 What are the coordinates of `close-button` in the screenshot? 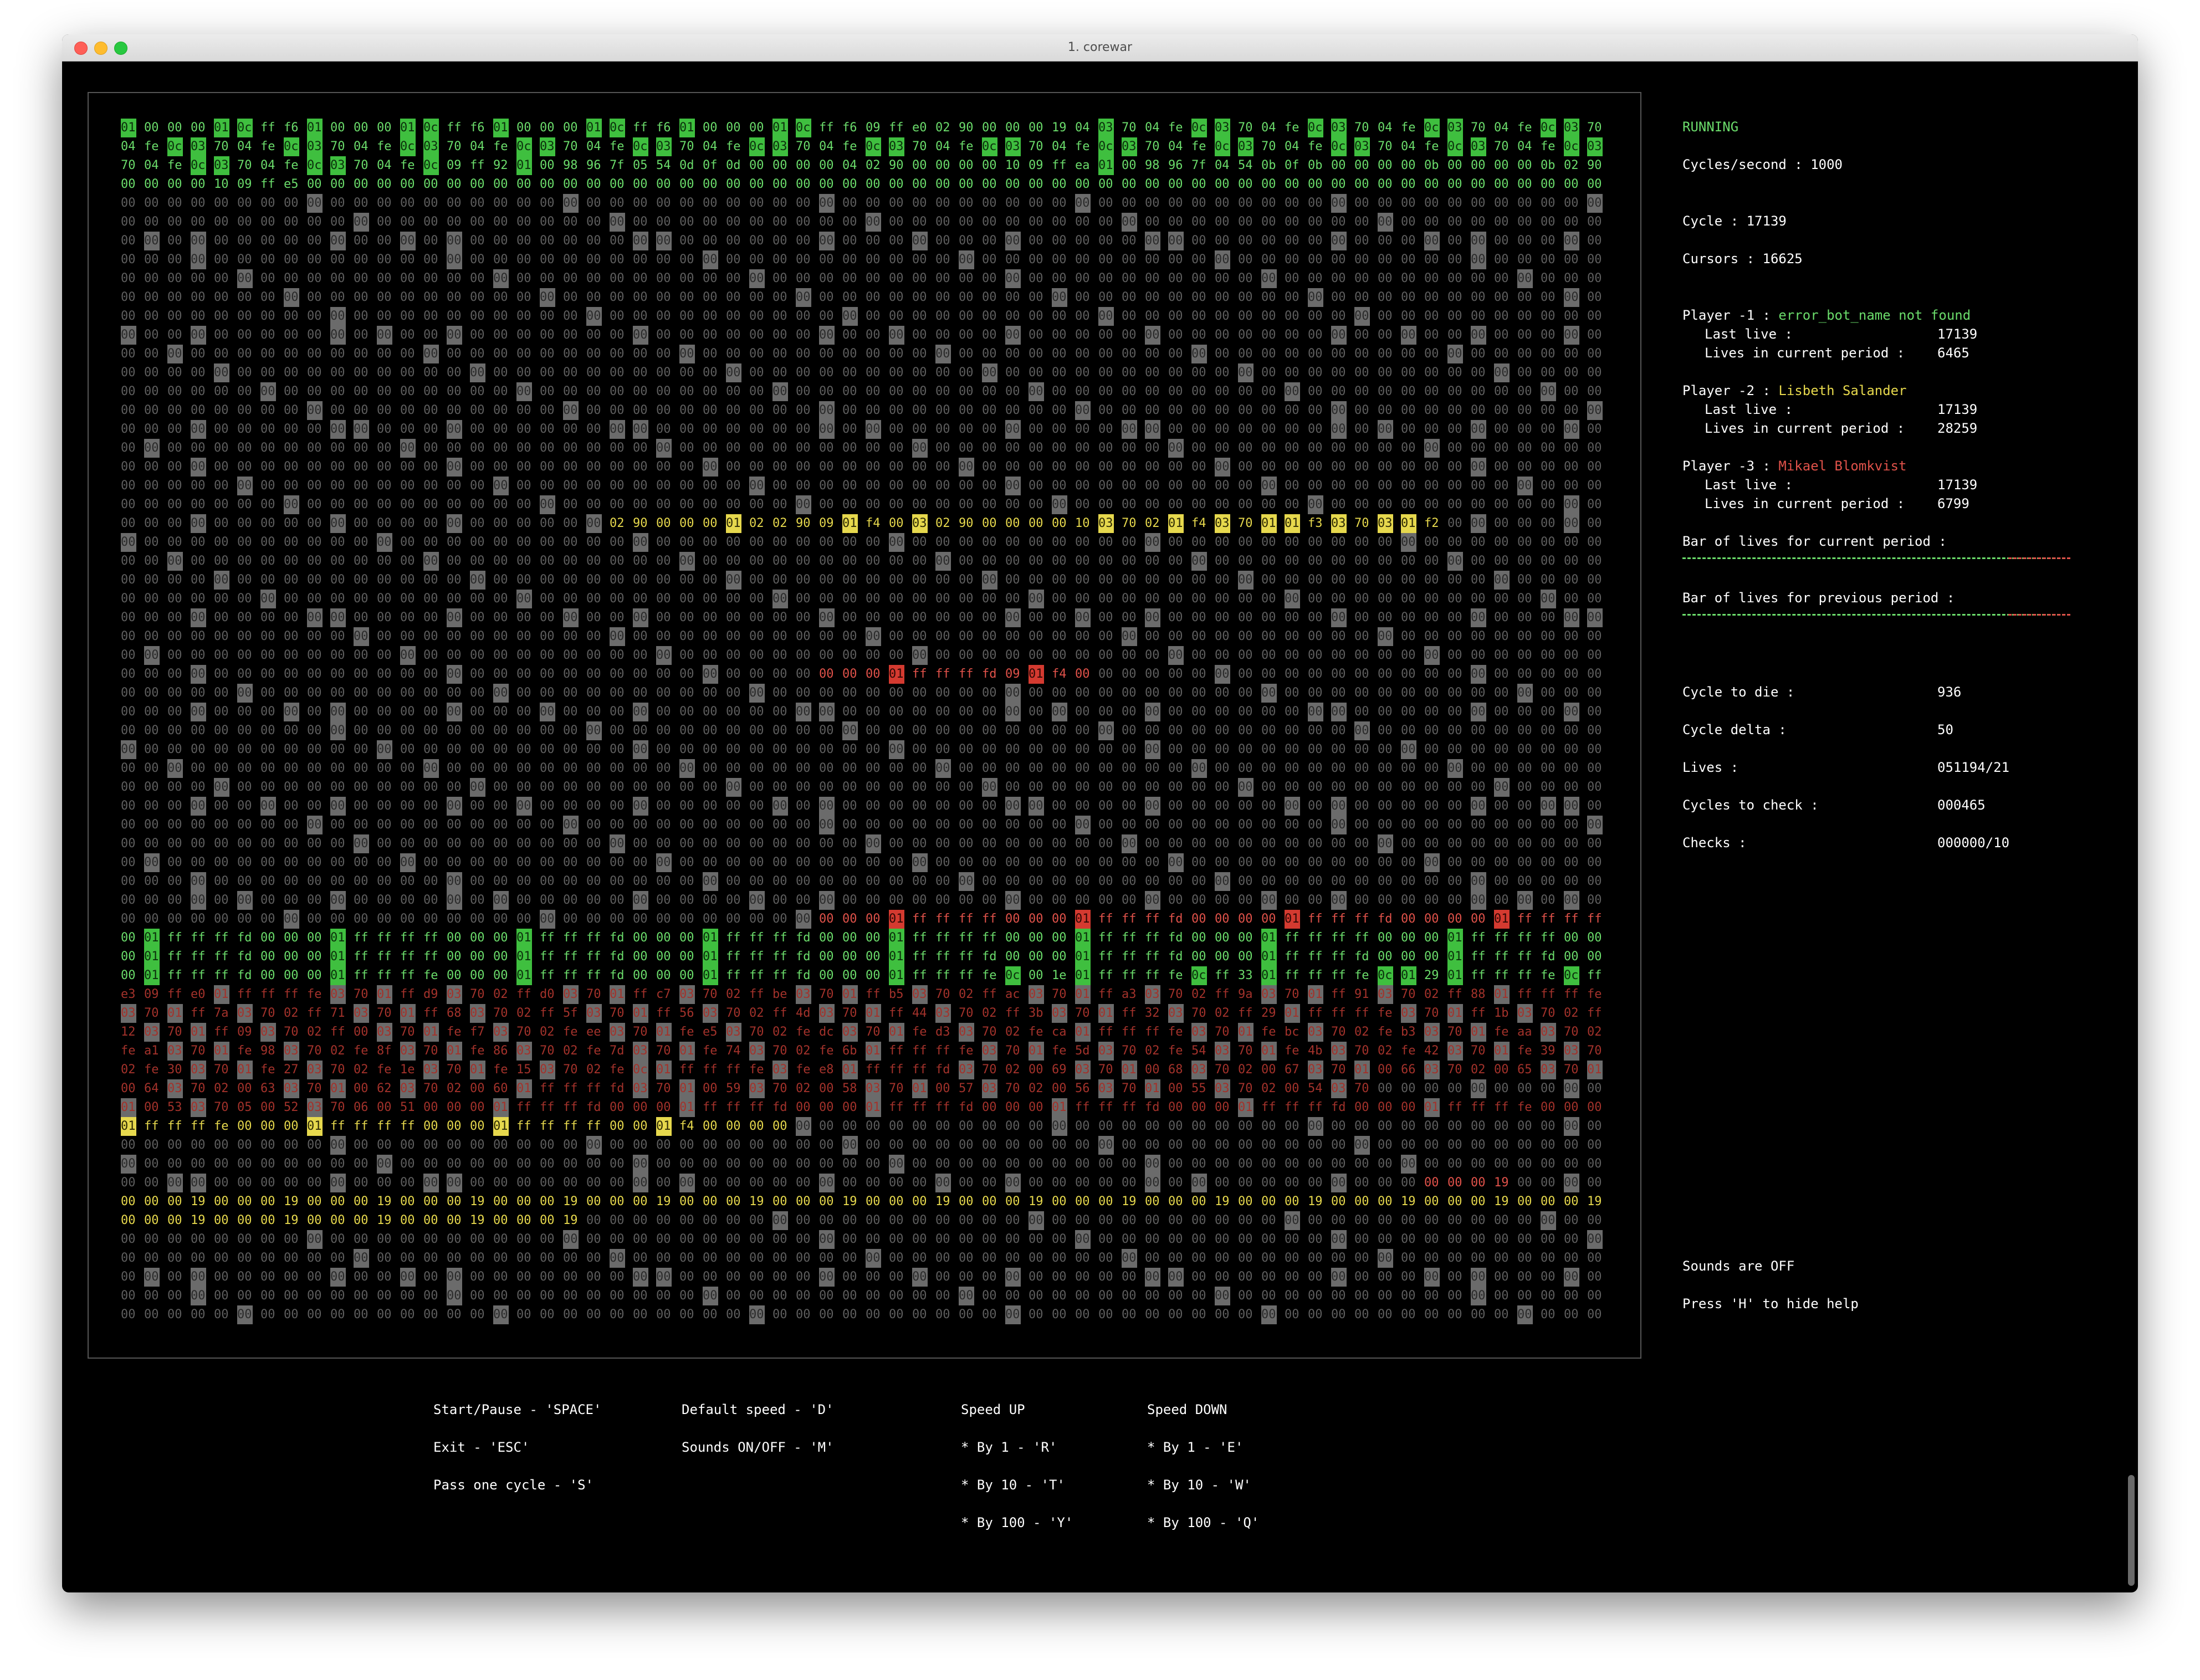 It's located at (81, 49).